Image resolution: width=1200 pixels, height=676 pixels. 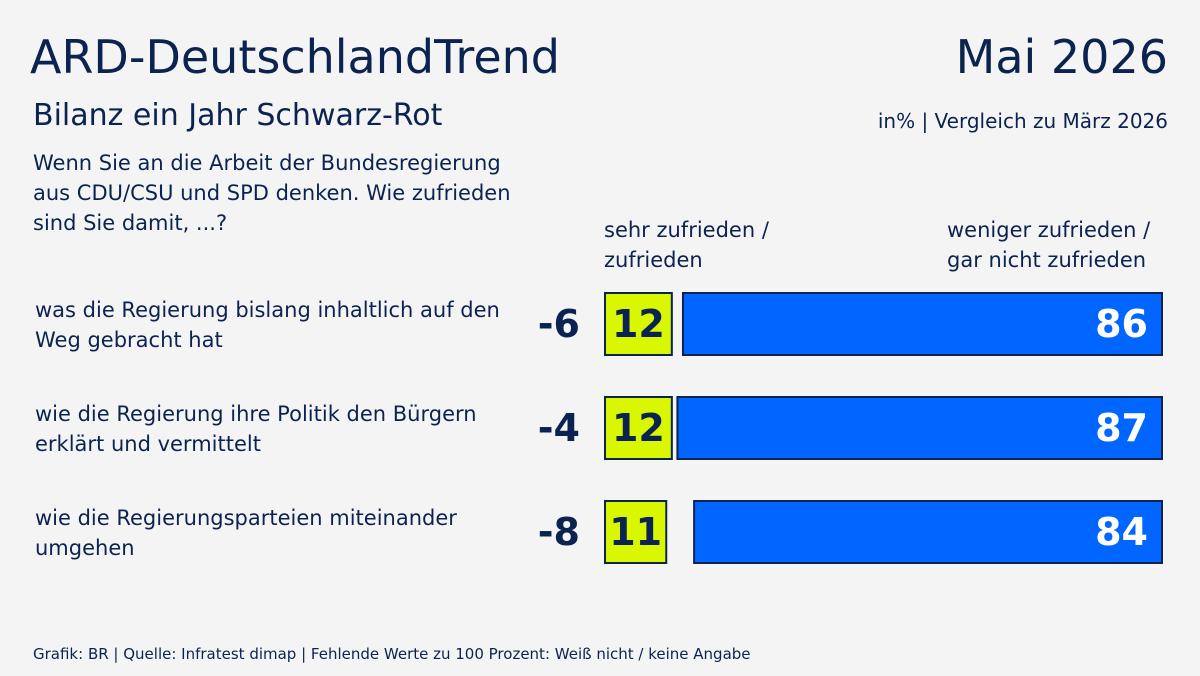 What do you see at coordinates (1061, 57) in the screenshot?
I see `date: Mai 2026` at bounding box center [1061, 57].